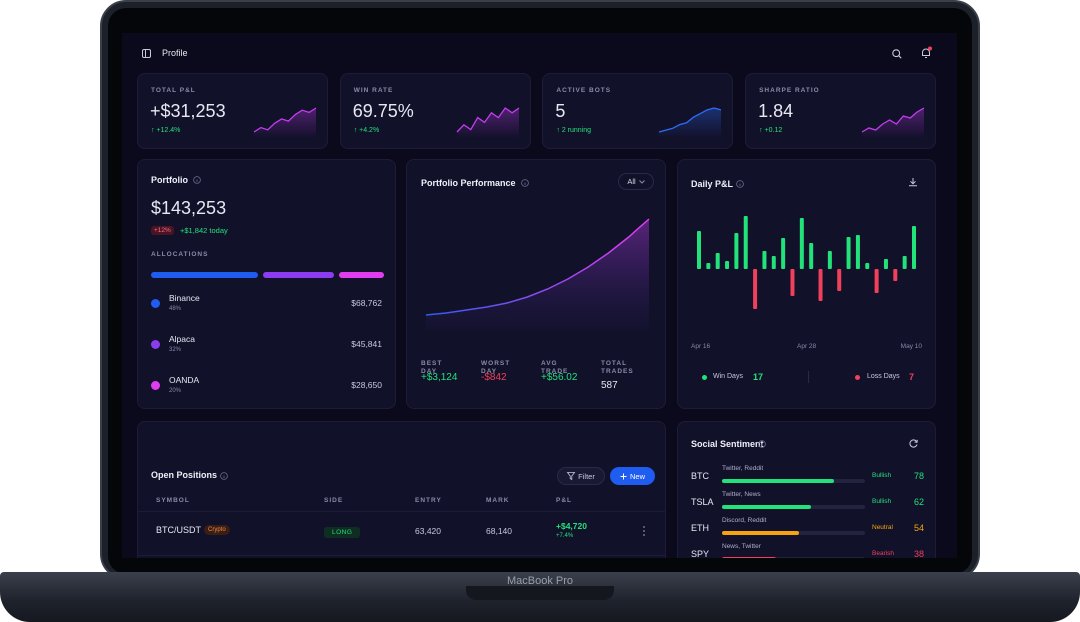 The height and width of the screenshot is (622, 1080). Describe the element at coordinates (182, 339) in the screenshot. I see `allocation-name: Alpaca` at that location.